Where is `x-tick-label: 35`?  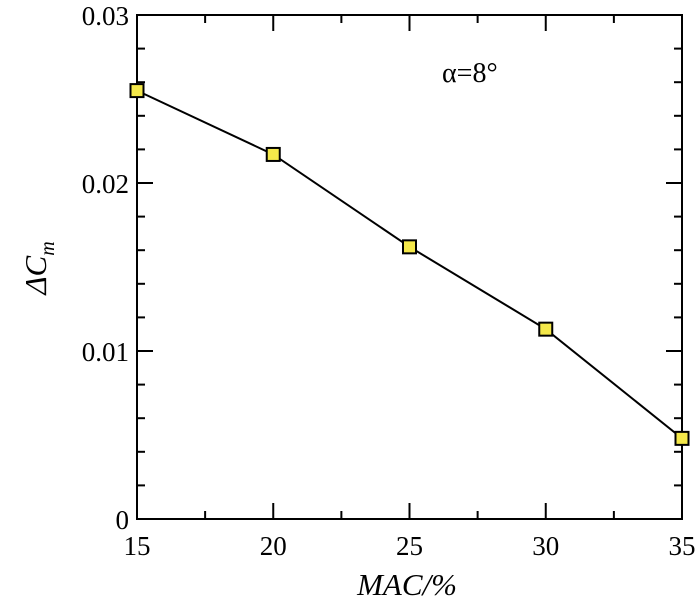 x-tick-label: 35 is located at coordinates (682, 546).